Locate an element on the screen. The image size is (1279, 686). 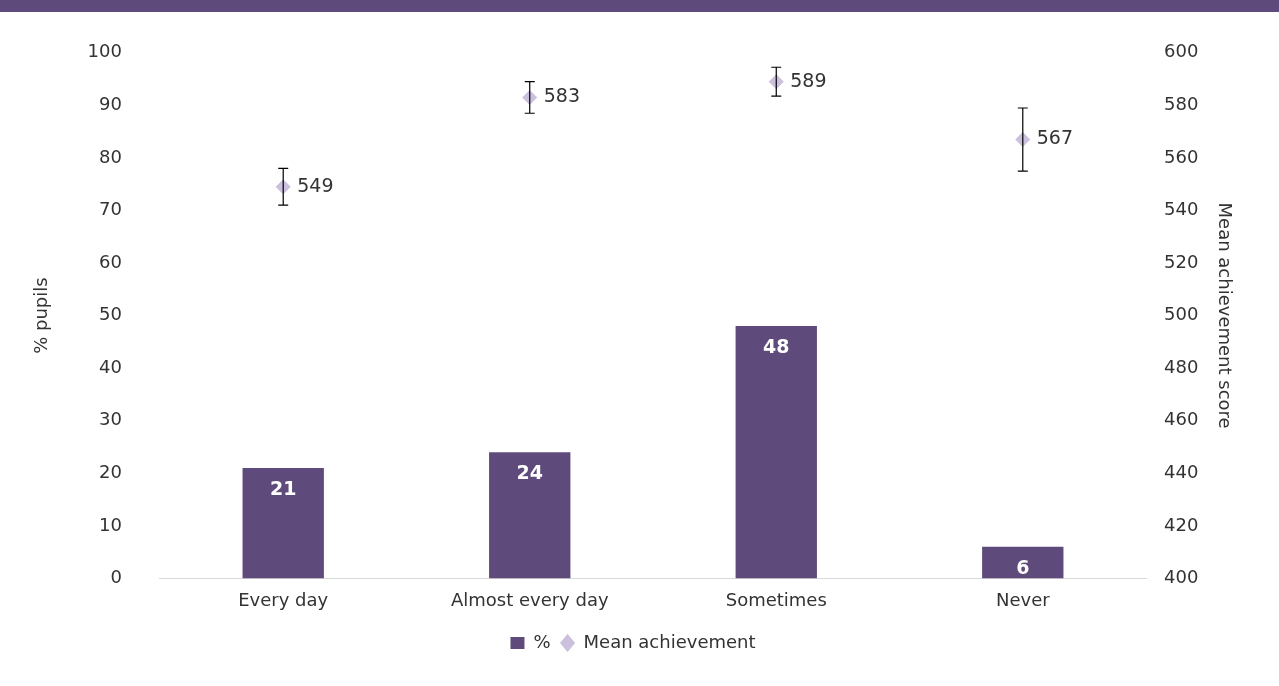
y-tick-label: 40 is located at coordinates (110, 366).